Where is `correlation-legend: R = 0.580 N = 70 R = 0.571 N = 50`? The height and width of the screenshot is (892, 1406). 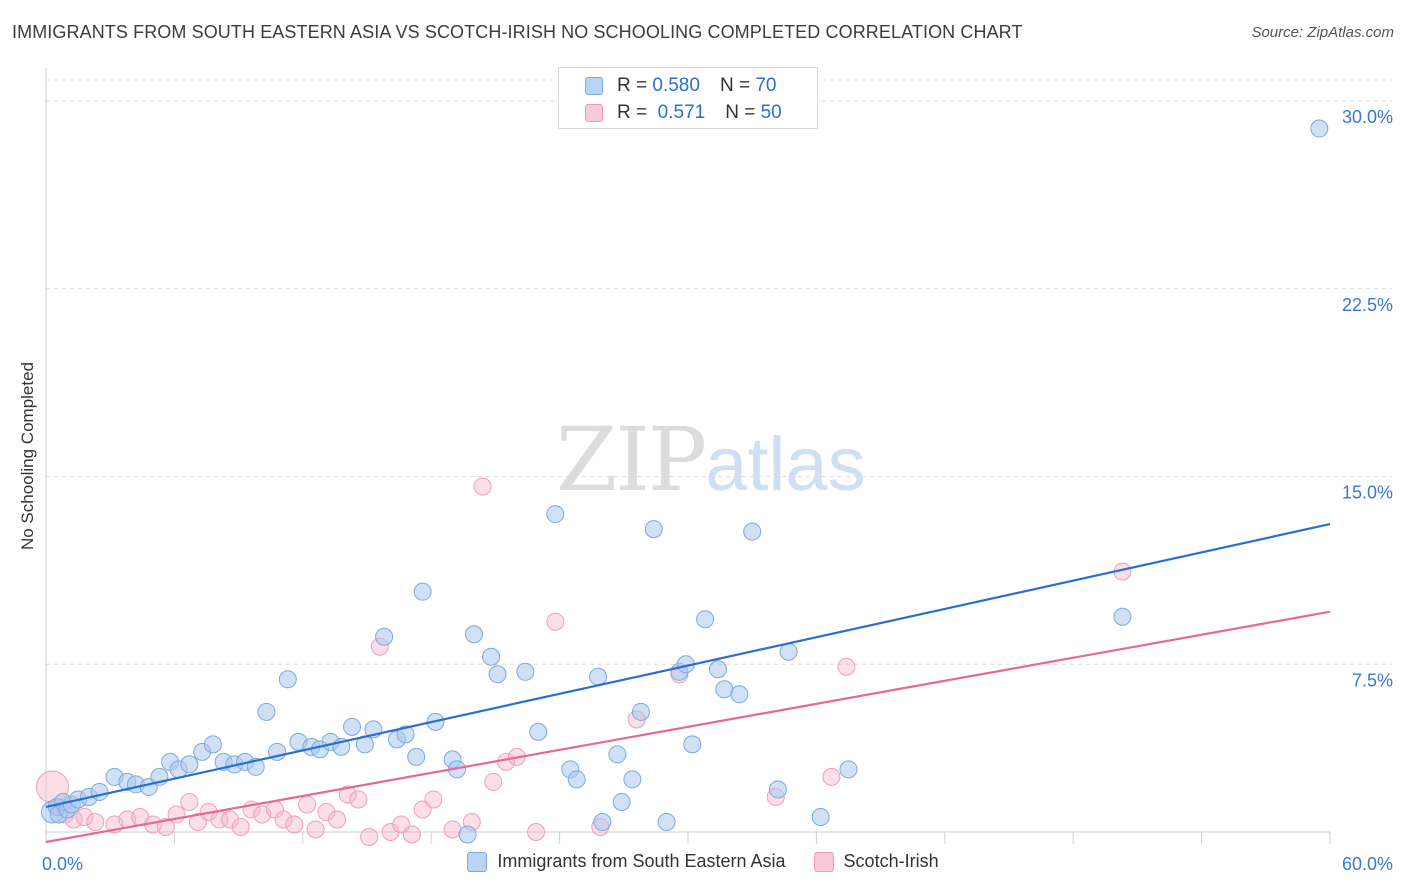
correlation-legend: R = 0.580 N = 70 R = 0.571 N = 50 is located at coordinates (688, 98).